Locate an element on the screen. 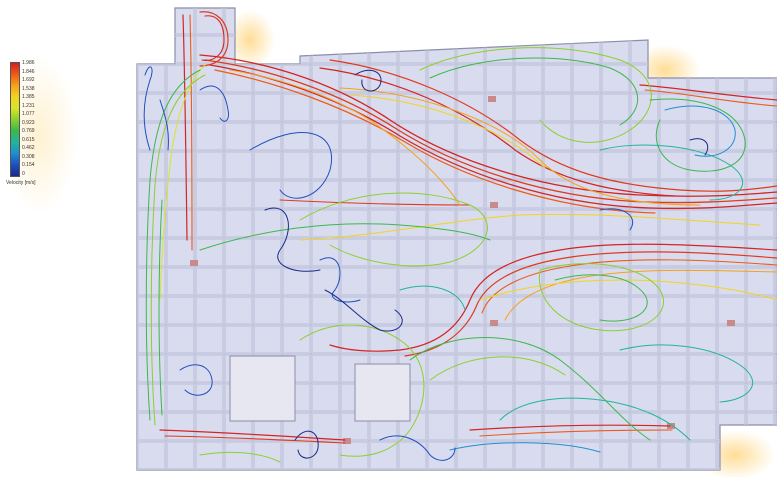 The height and width of the screenshot is (477, 777). legend-color-bar is located at coordinates (15, 119).